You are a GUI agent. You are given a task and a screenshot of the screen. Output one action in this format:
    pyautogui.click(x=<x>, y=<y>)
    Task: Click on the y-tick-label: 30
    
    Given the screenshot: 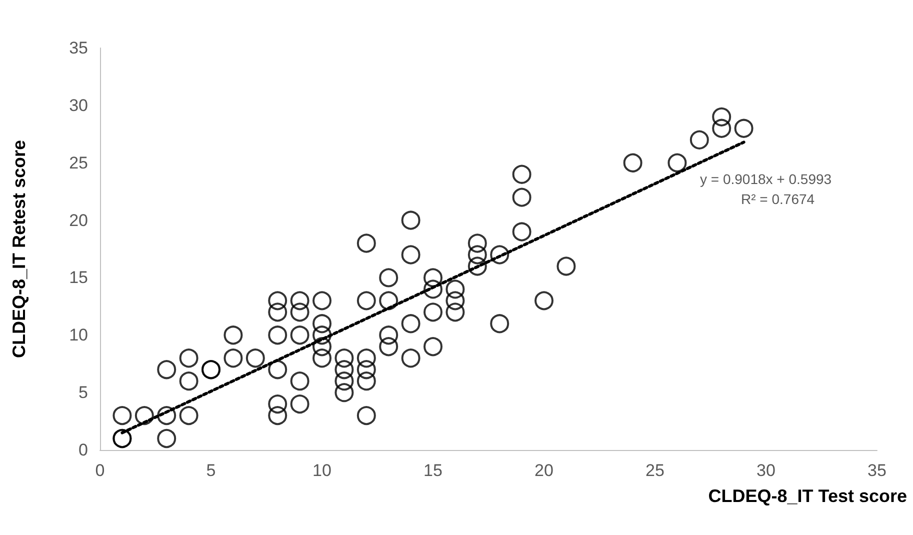 What is the action you would take?
    pyautogui.click(x=78, y=105)
    